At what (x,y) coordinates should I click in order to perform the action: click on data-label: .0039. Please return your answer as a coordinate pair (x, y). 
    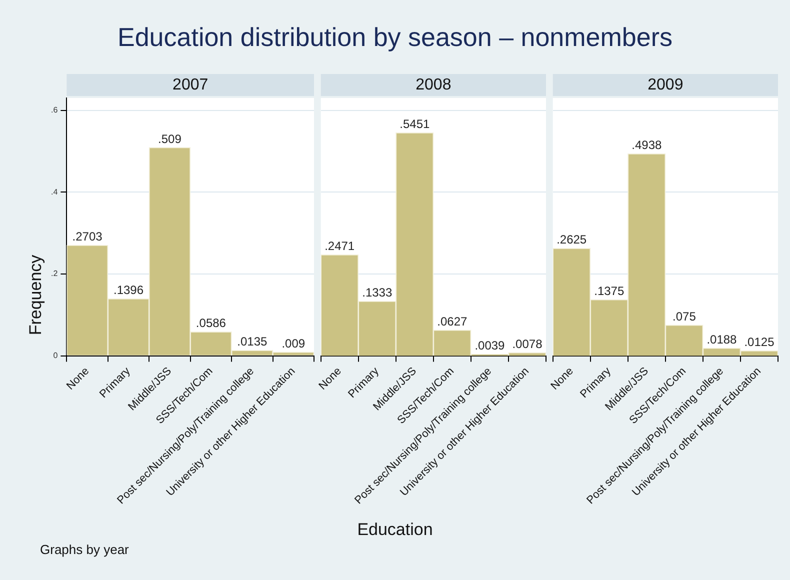
    Looking at the image, I should click on (490, 345).